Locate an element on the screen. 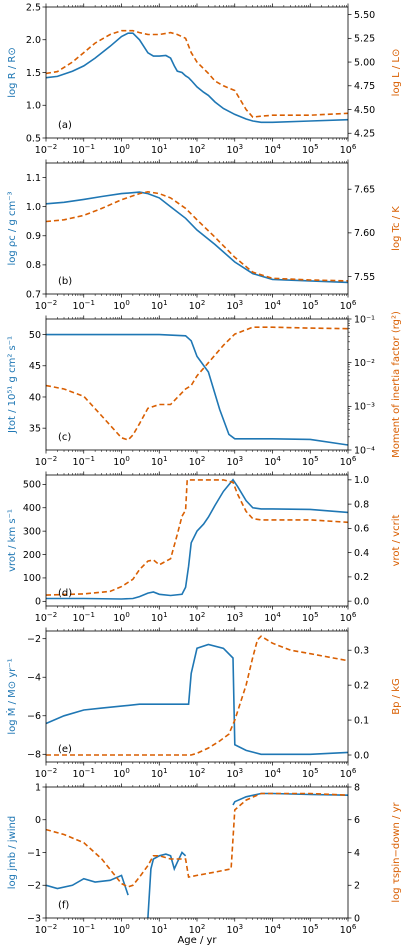 This screenshot has width=407, height=949. left-tick-label: 100 is located at coordinates (32, 578).